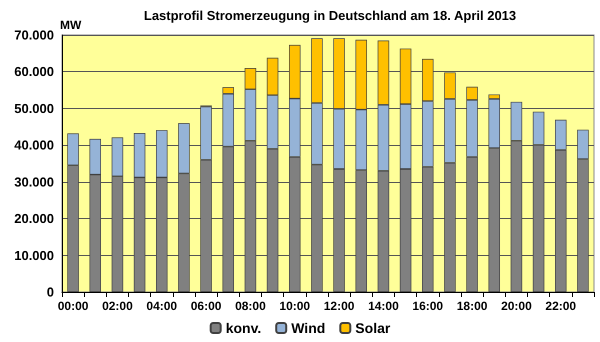  Describe the element at coordinates (34, 145) in the screenshot. I see `y-tick-label: 40.000` at that location.